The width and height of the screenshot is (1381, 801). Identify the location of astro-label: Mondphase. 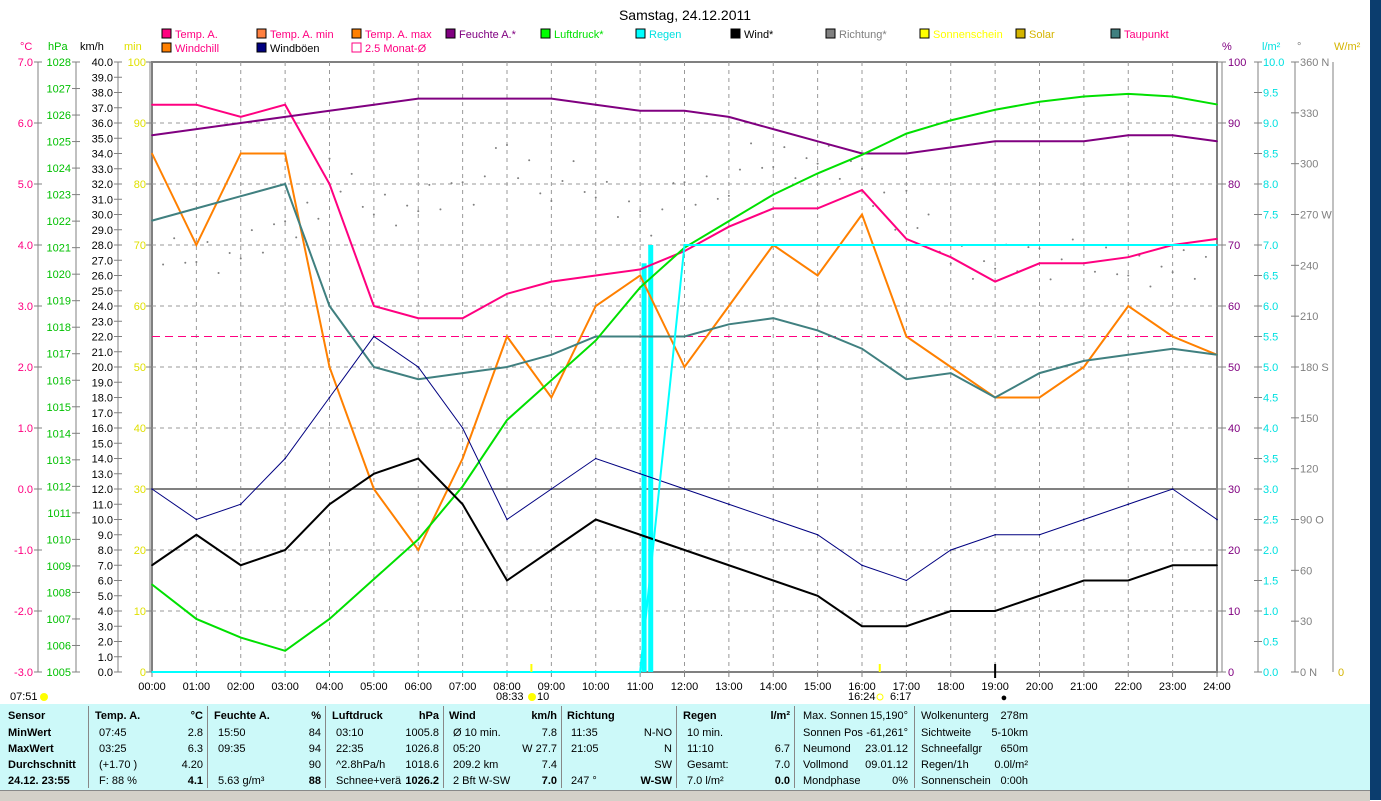
(832, 781).